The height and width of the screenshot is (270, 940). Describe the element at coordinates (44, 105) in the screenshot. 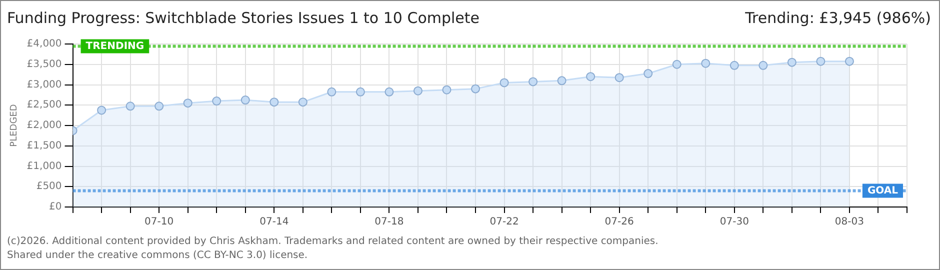

I see `y-tick-label: £2,500` at that location.